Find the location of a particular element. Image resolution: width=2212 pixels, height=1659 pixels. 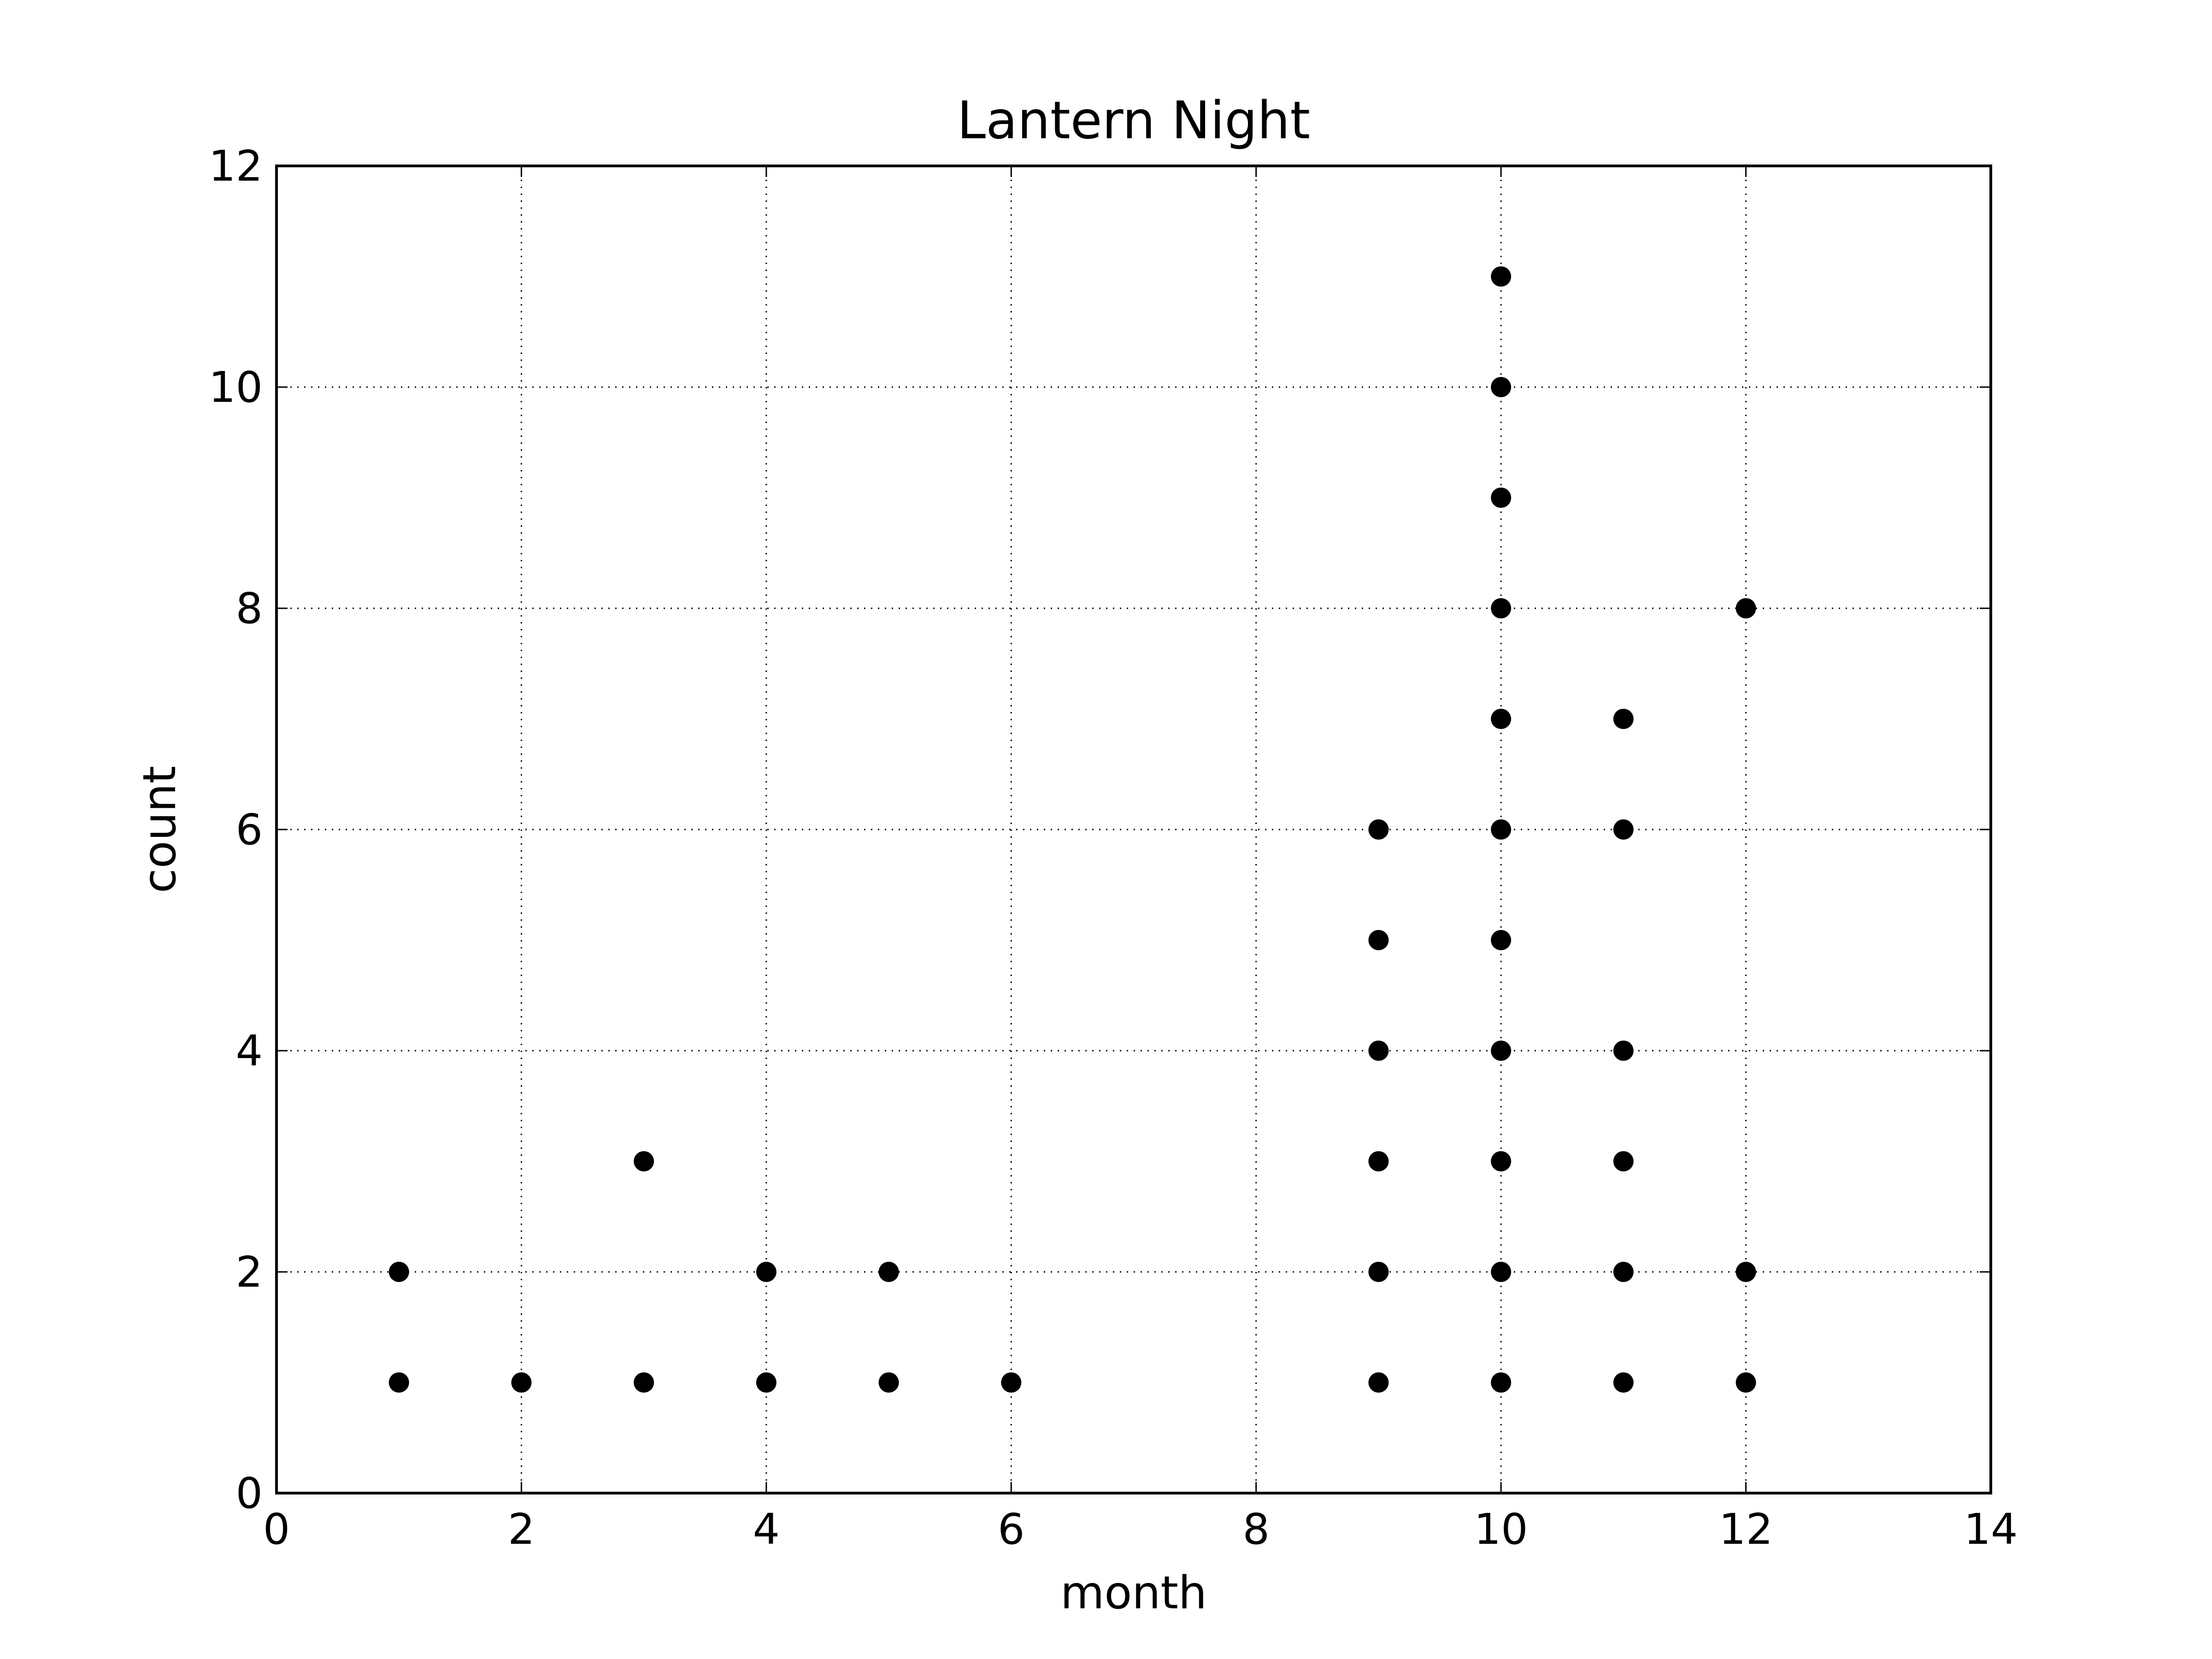

y-tick-label: 2 is located at coordinates (249, 1272).